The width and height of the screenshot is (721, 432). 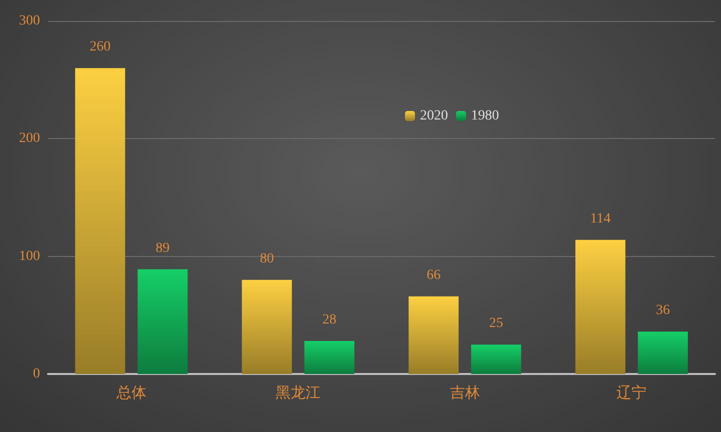 What do you see at coordinates (29, 138) in the screenshot?
I see `y-tick-label: 200` at bounding box center [29, 138].